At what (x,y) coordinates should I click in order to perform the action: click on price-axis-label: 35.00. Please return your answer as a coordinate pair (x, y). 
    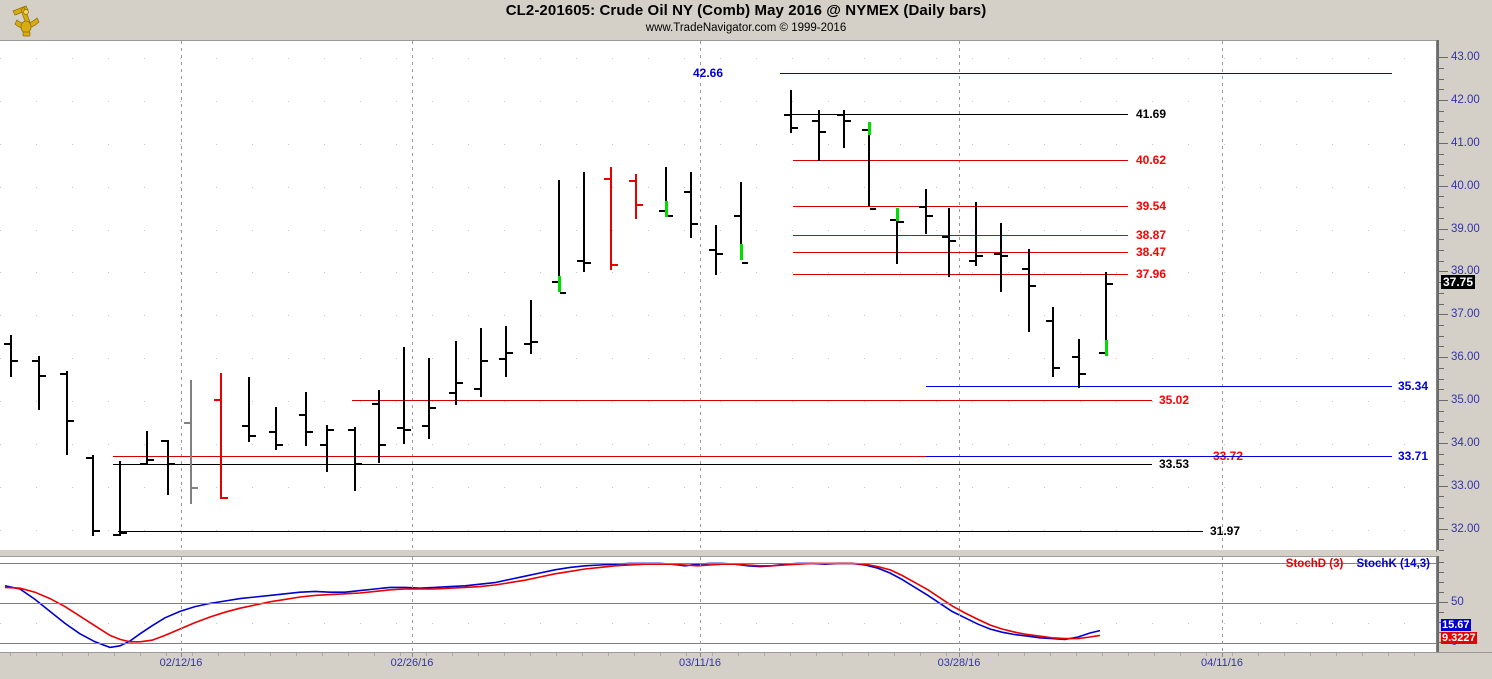
    Looking at the image, I should click on (1465, 400).